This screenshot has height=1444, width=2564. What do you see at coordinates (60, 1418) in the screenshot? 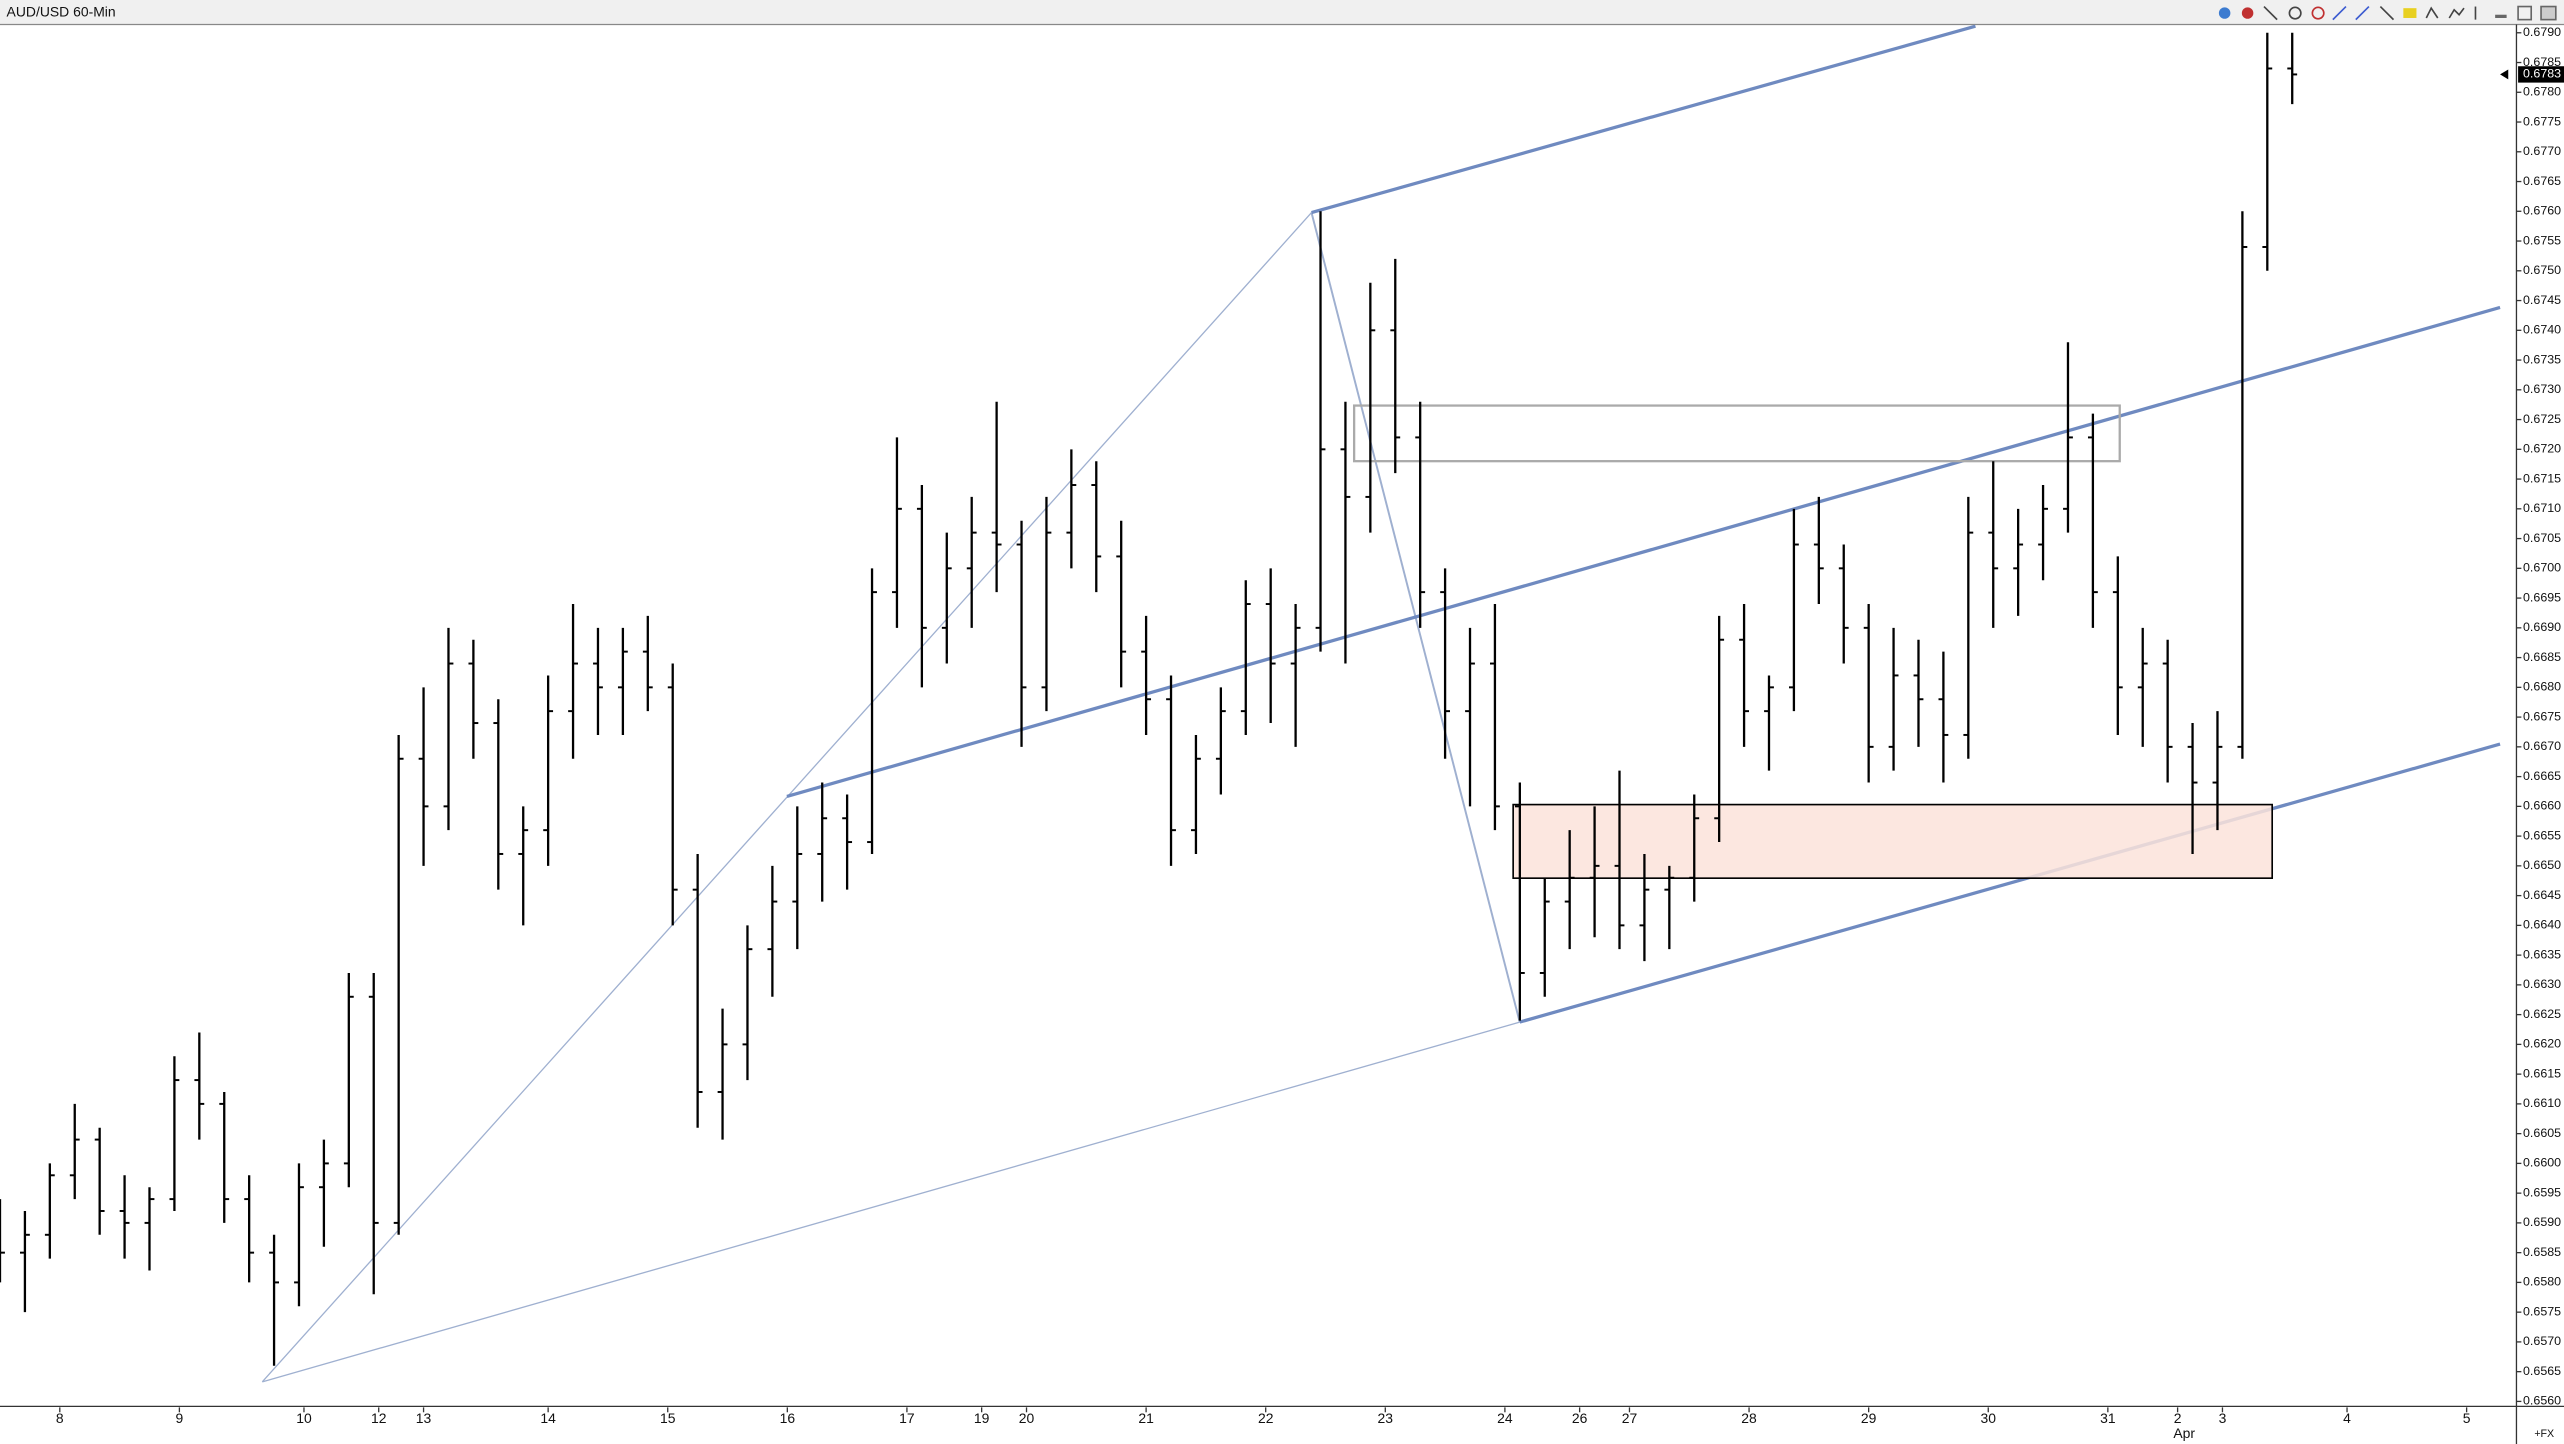
I see `x-tick-label: 8` at bounding box center [60, 1418].